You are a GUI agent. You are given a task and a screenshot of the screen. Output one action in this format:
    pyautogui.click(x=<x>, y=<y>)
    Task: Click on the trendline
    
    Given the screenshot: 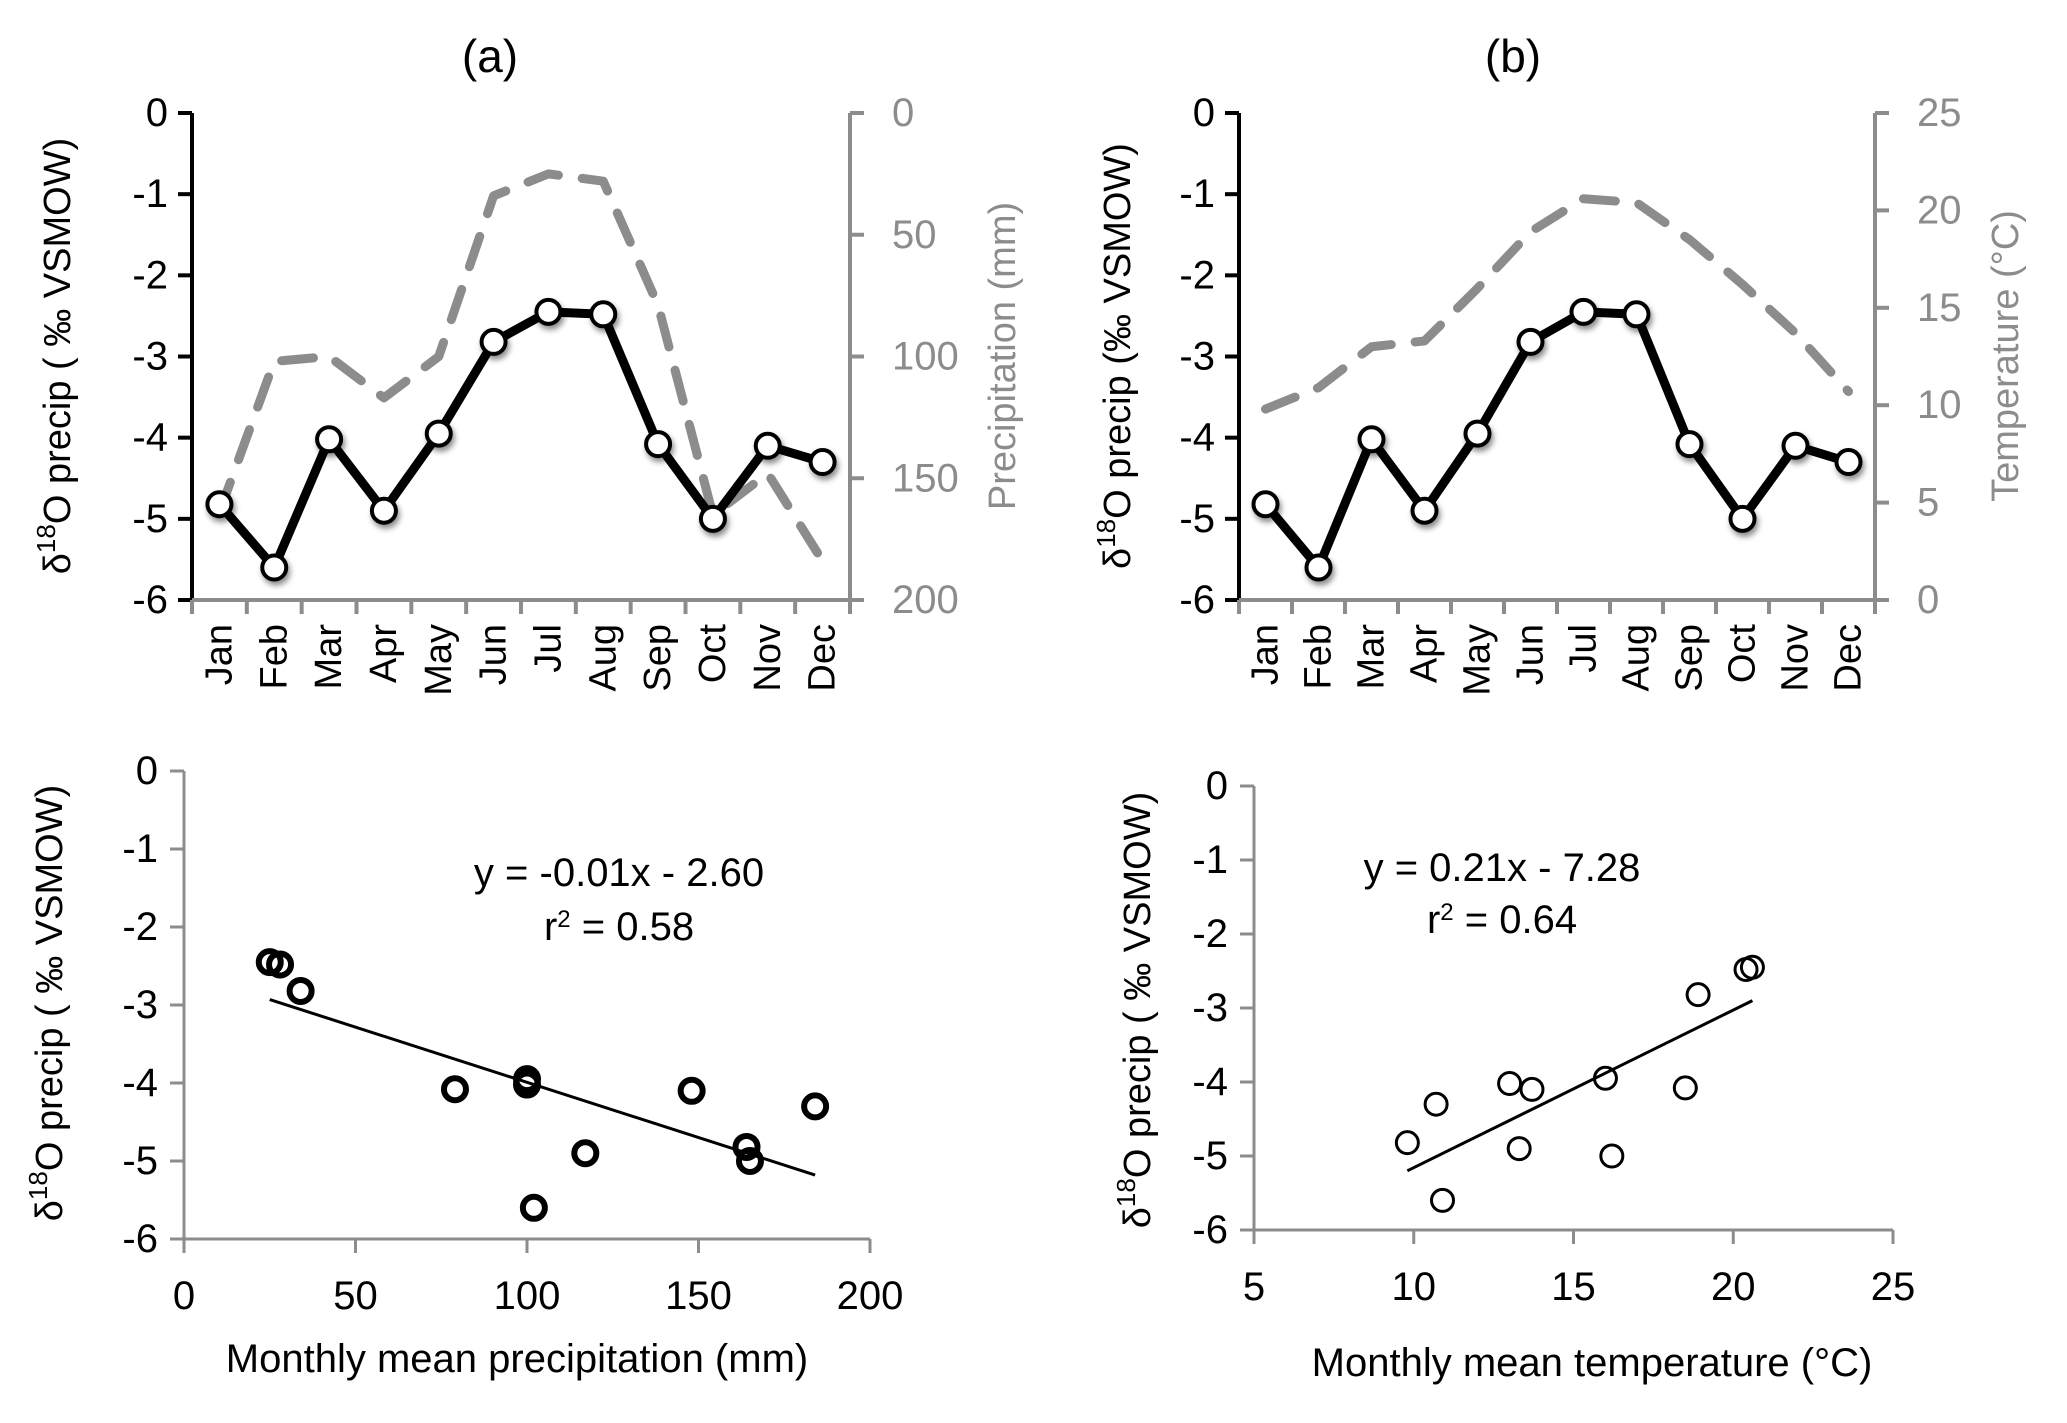 What is the action you would take?
    pyautogui.click(x=542, y=1087)
    